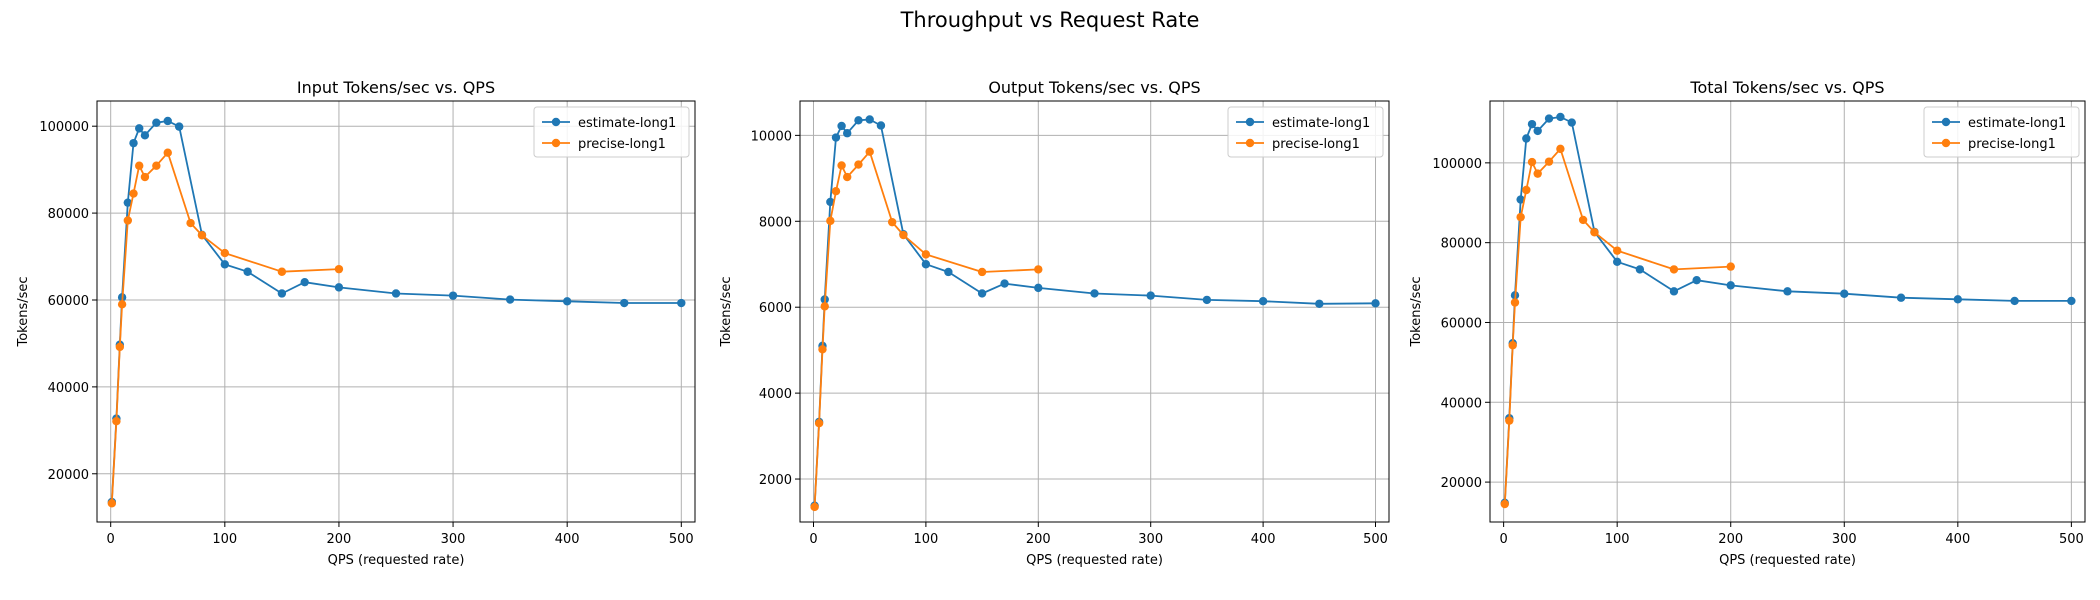  What do you see at coordinates (68, 214) in the screenshot?
I see `y-tick-label: 80000` at bounding box center [68, 214].